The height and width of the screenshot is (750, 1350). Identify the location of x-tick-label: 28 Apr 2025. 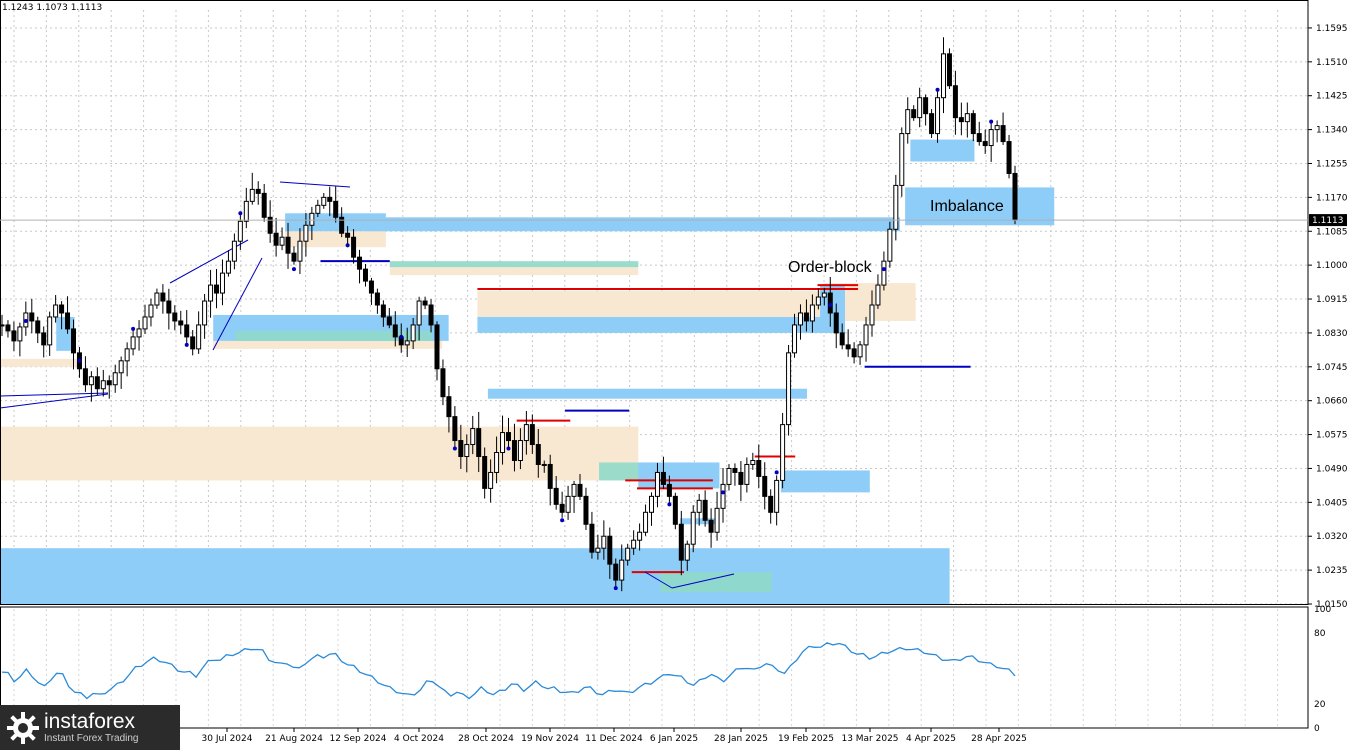
(999, 739).